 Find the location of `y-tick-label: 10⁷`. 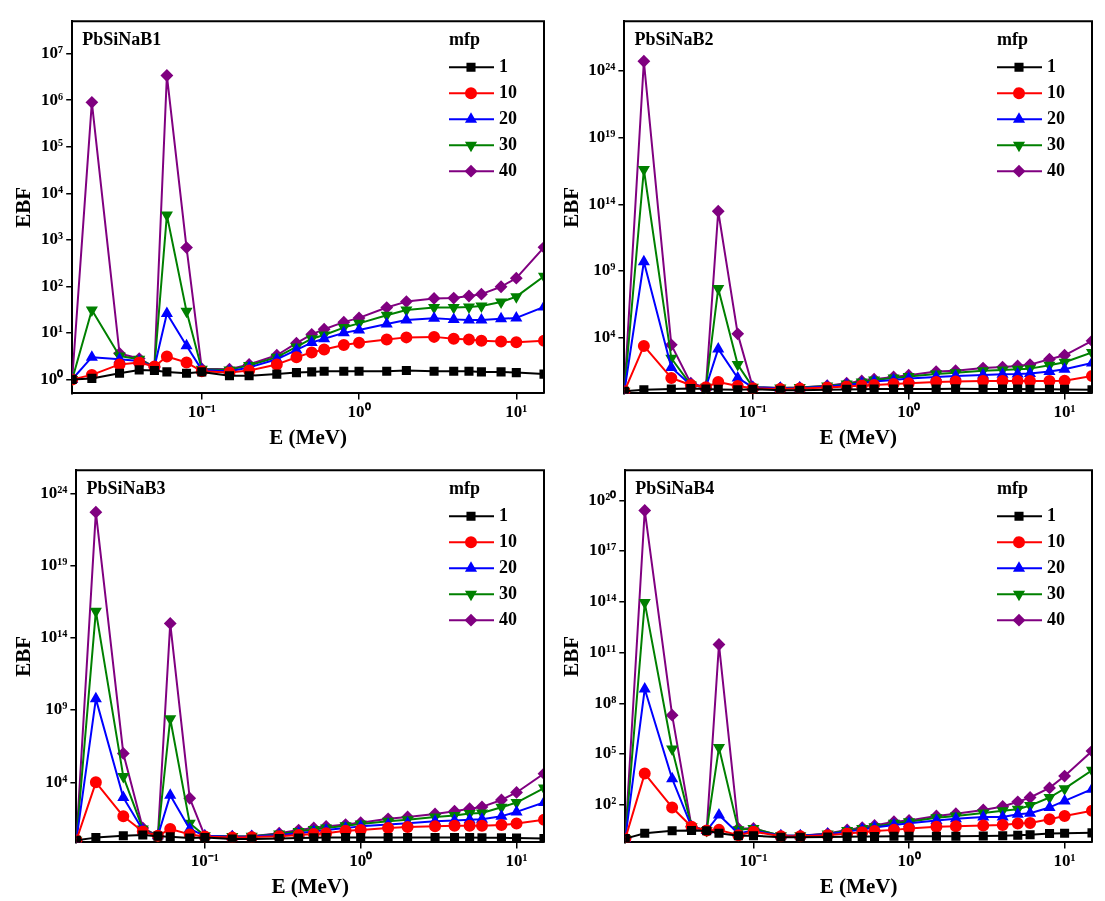

y-tick-label: 10⁷ is located at coordinates (52, 53).